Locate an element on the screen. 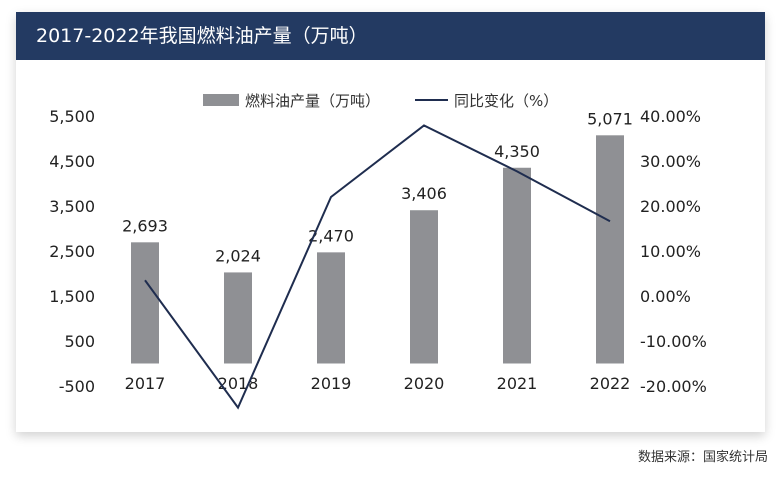 Image resolution: width=782 pixels, height=484 pixels. right-tick-label: -10.00% is located at coordinates (673, 341).